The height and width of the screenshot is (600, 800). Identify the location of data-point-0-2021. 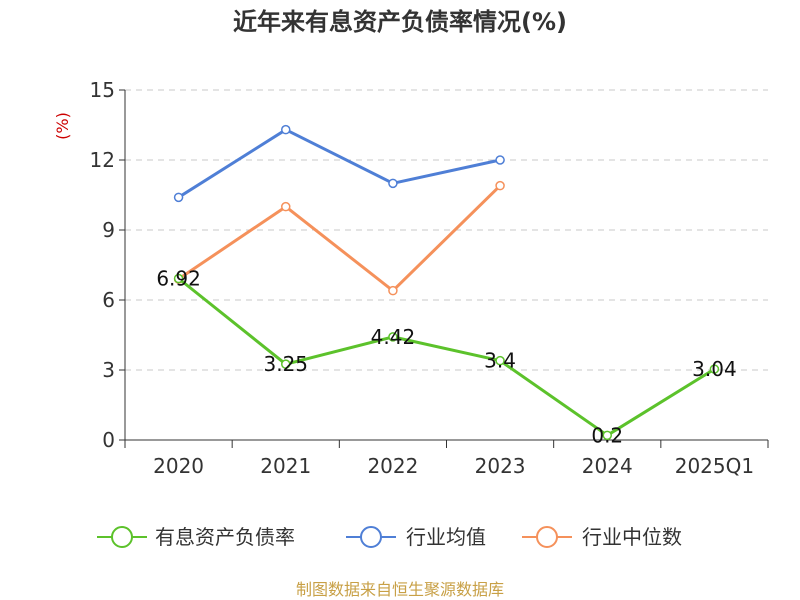
(286, 364).